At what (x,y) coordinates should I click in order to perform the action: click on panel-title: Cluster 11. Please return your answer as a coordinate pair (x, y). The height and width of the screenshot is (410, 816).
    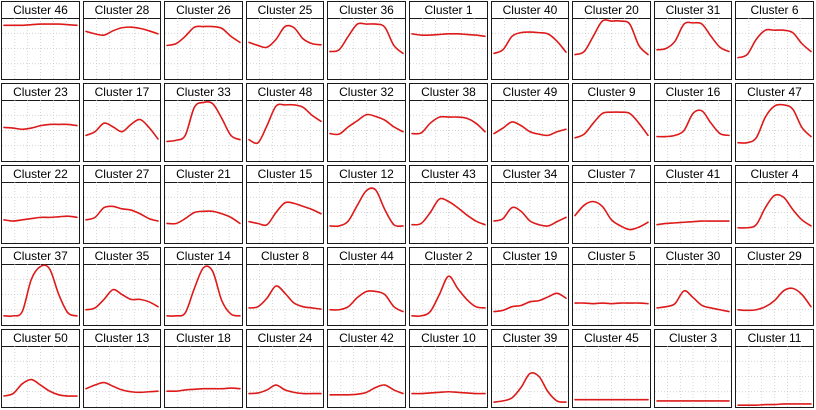
    Looking at the image, I should click on (774, 338).